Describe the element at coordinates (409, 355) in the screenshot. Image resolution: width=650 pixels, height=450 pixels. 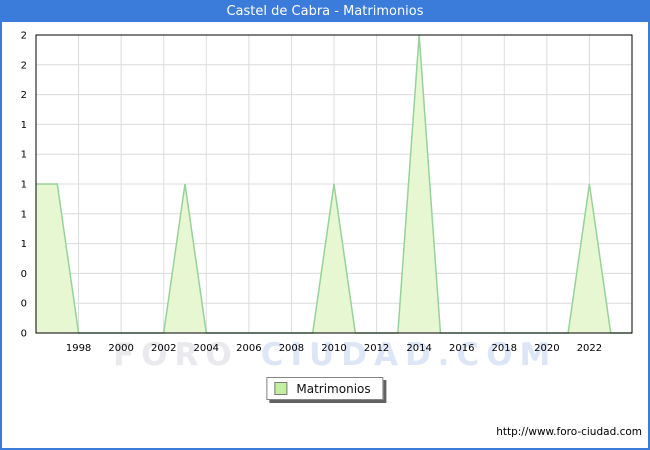
I see `watermark-part2: CIUDAD.COM` at that location.